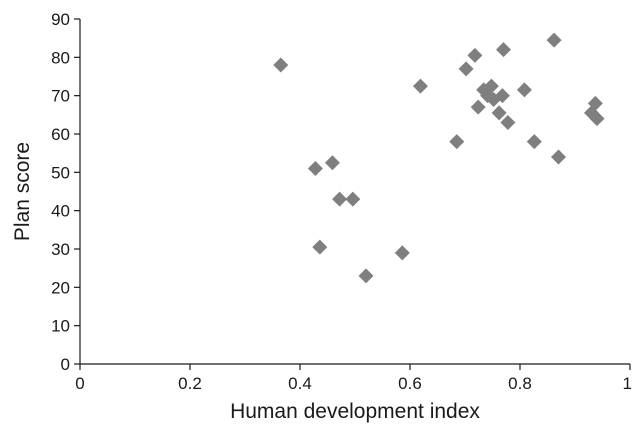 Image resolution: width=632 pixels, height=428 pixels. I want to click on y-tick-label: 50, so click(60, 172).